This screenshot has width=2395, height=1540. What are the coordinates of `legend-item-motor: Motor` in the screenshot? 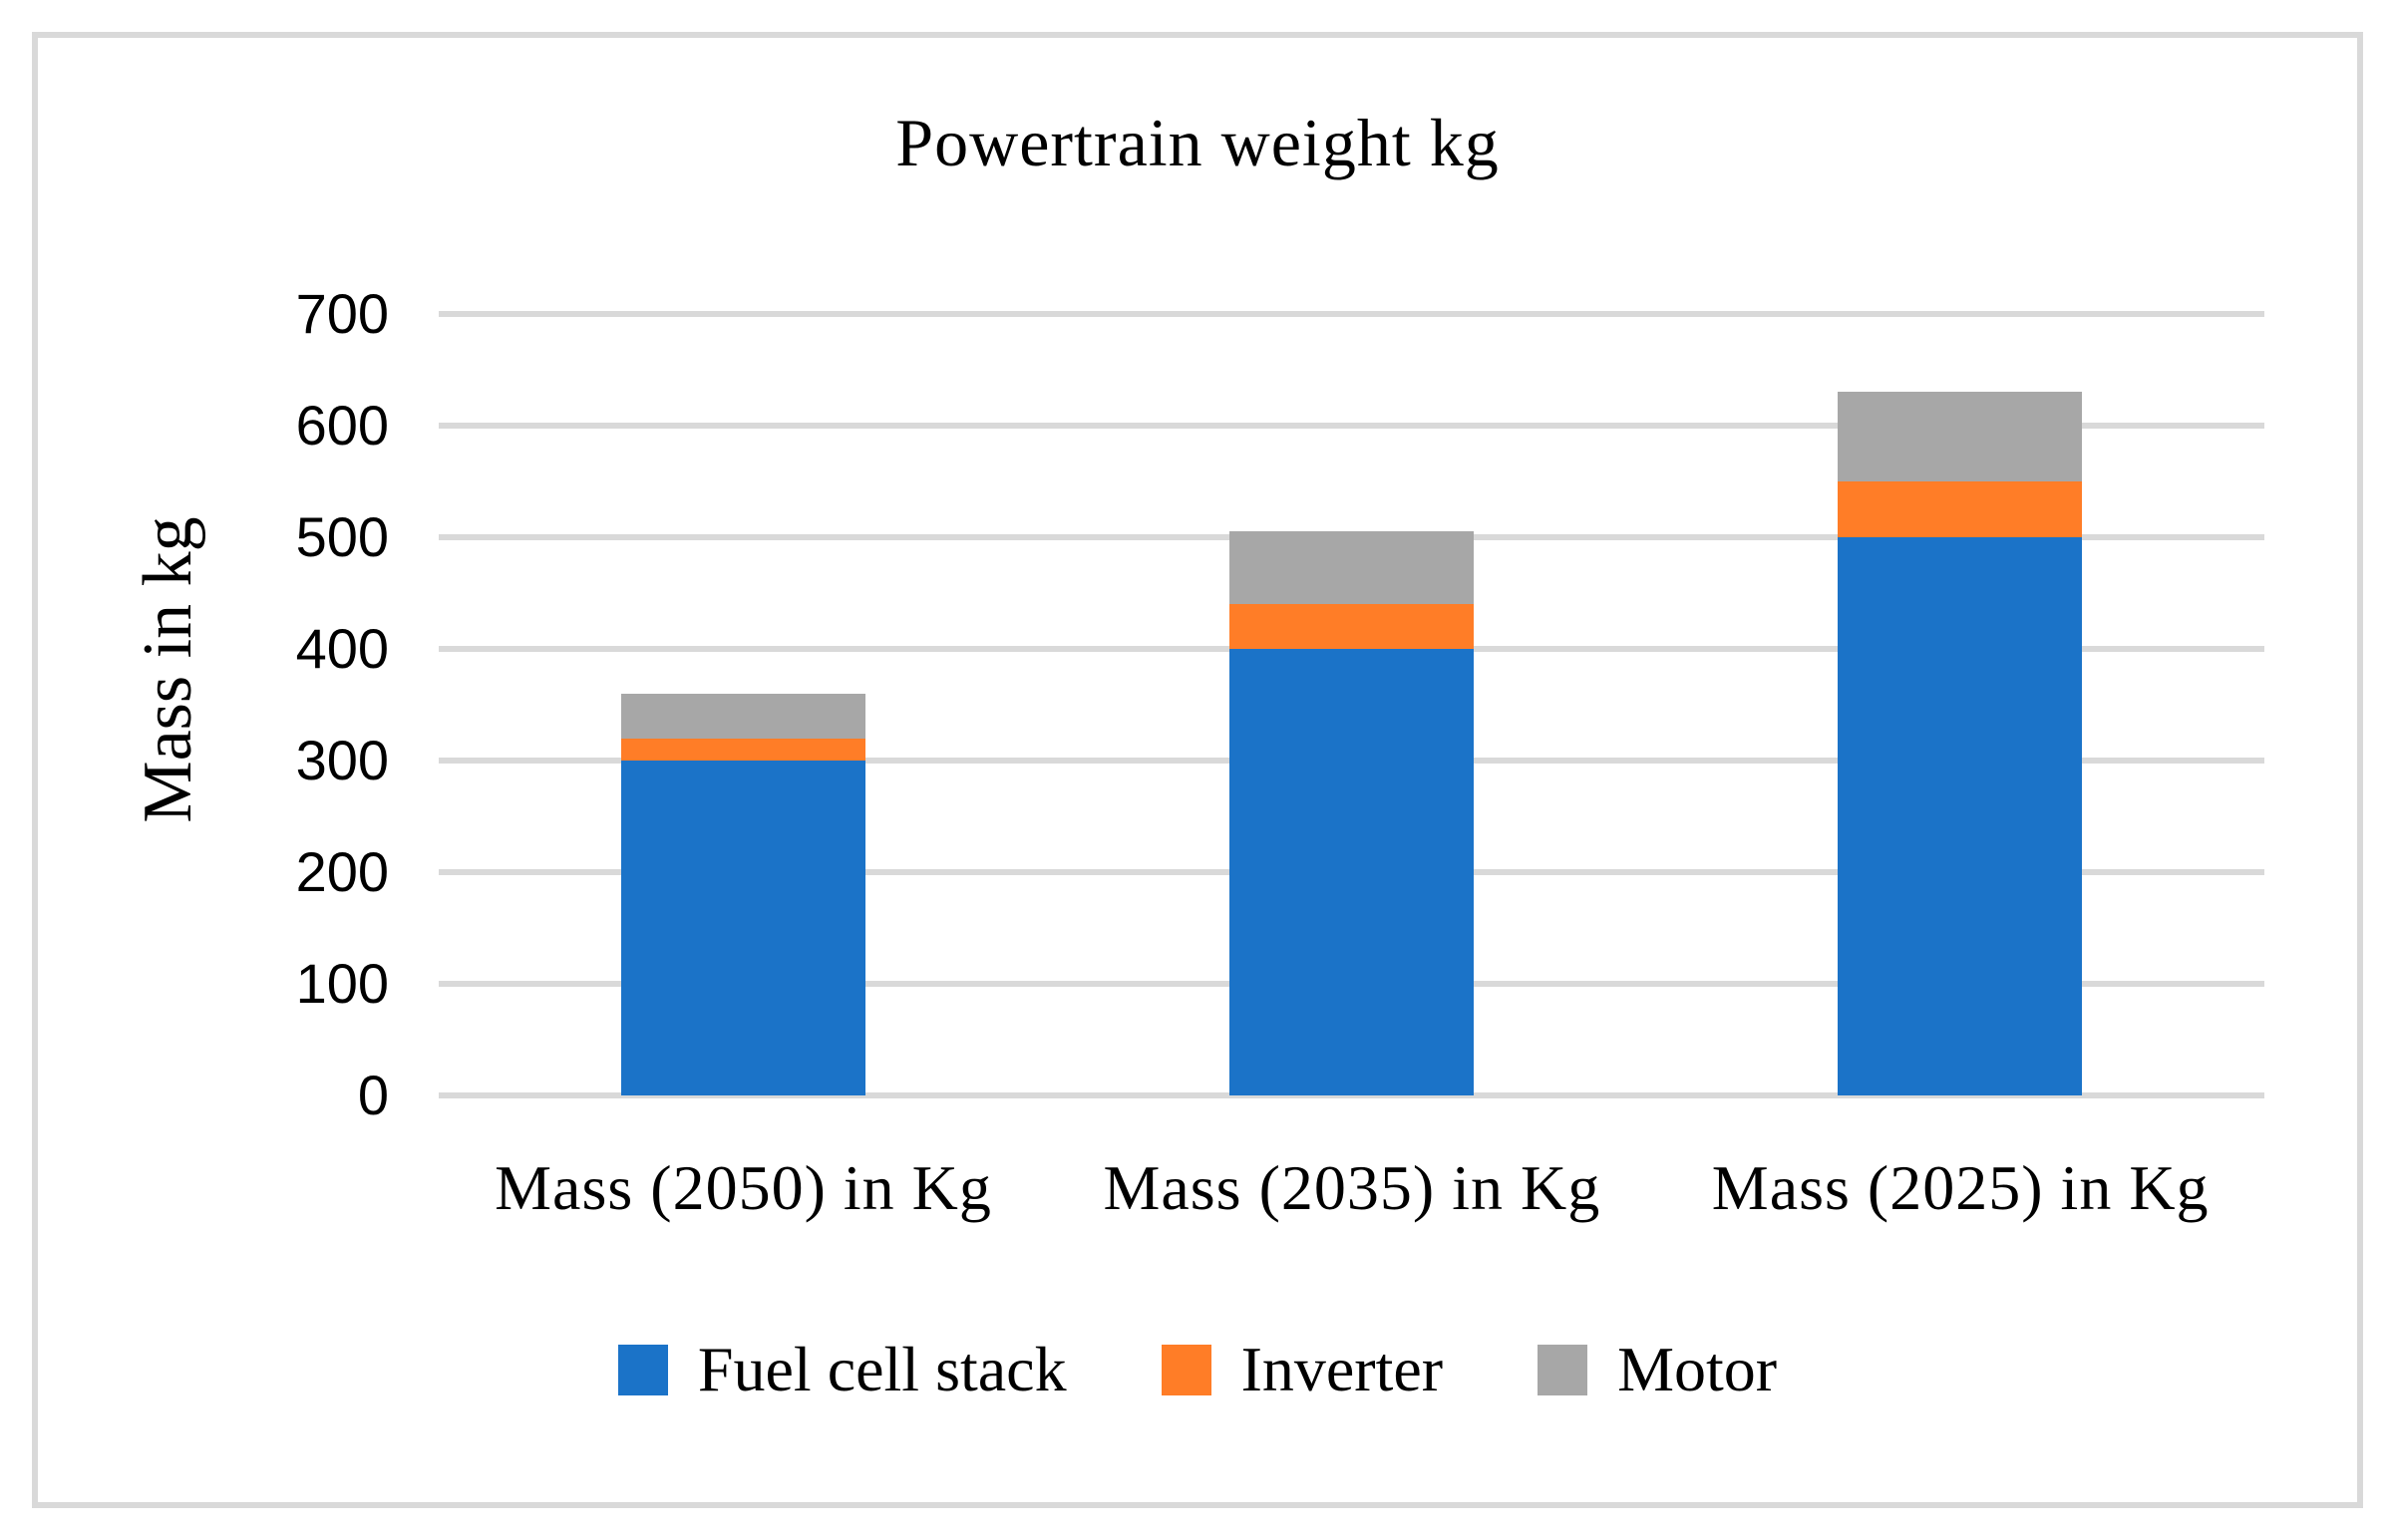 It's located at (1657, 1370).